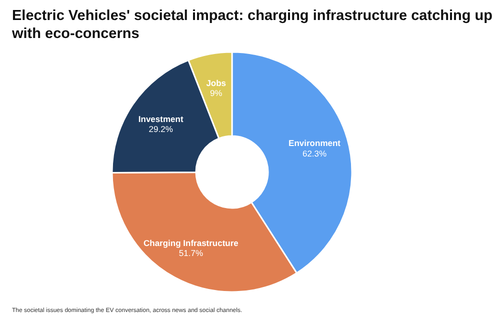 This screenshot has width=500, height=330. I want to click on slice-label: Jobs, so click(216, 83).